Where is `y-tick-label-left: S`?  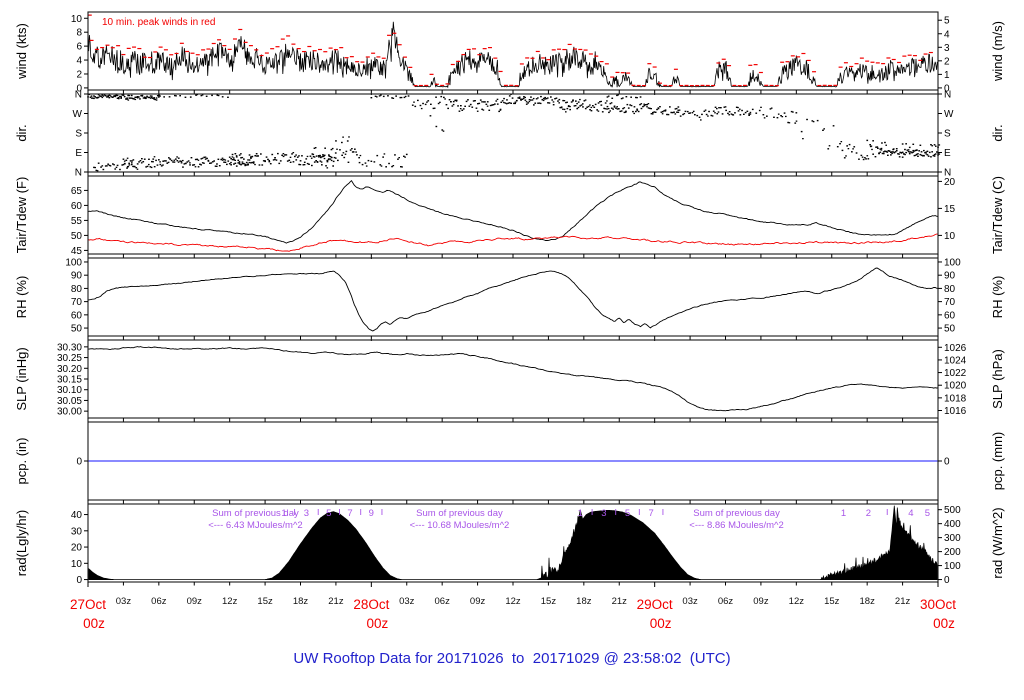
y-tick-label-left: S is located at coordinates (78, 134).